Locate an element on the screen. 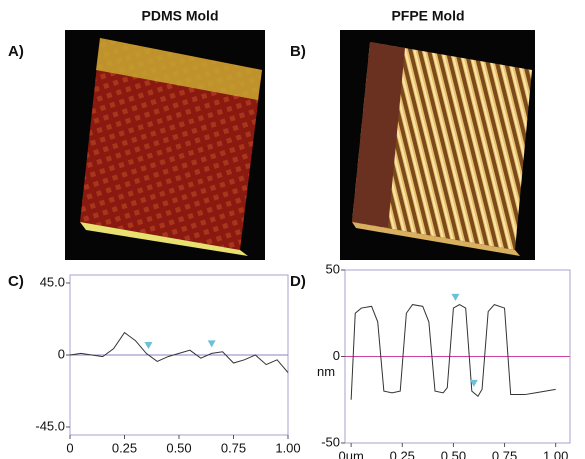 The width and height of the screenshot is (585, 459). panel-label: D) is located at coordinates (298, 281).